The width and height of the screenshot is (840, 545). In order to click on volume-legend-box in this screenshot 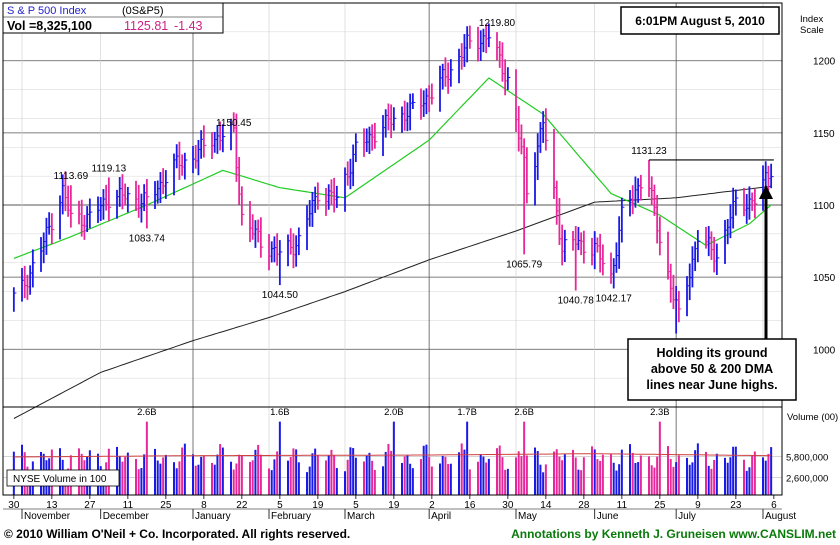, I will do `click(63, 478)`.